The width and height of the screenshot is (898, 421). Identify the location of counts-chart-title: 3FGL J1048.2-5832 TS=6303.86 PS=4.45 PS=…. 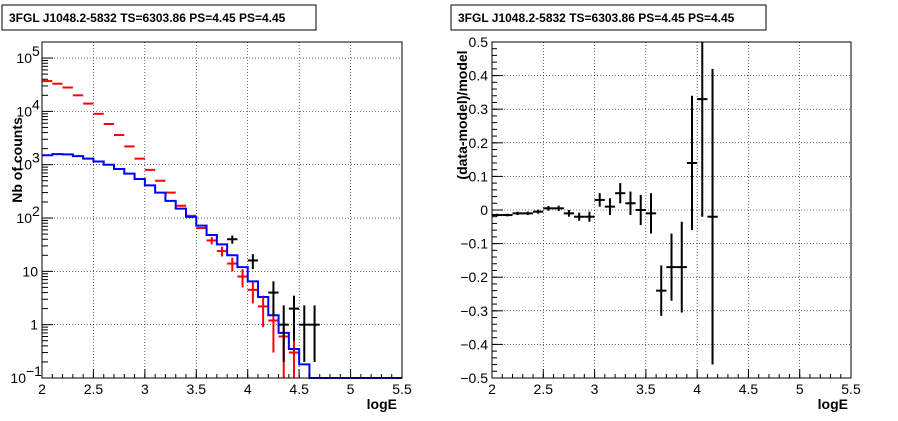
(147, 18).